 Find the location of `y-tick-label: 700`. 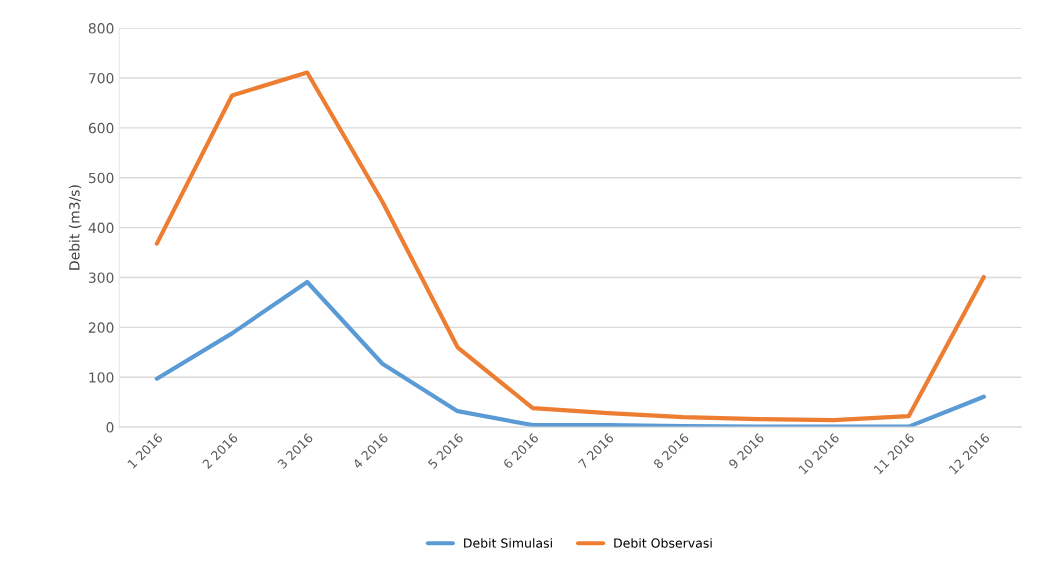

y-tick-label: 700 is located at coordinates (101, 78).